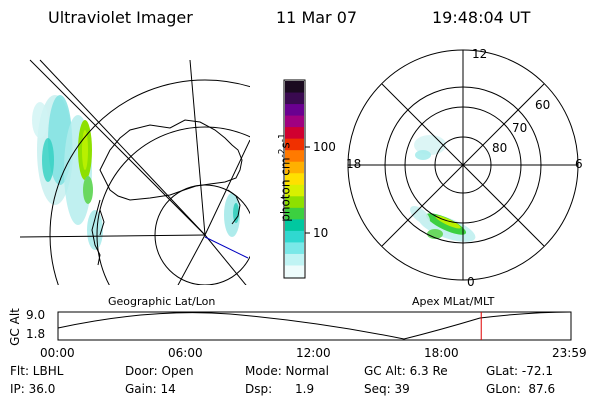 The height and width of the screenshot is (400, 600). Describe the element at coordinates (280, 389) in the screenshot. I see `dsp-status: Dsp: 1.9` at that location.